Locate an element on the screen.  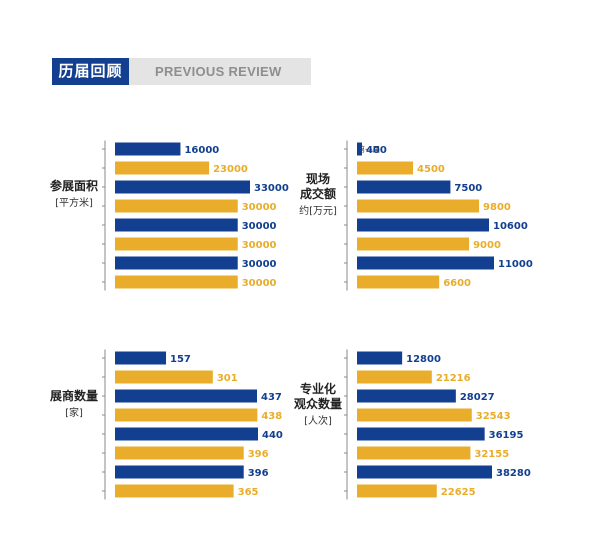
value-label: 21216 is located at coordinates (453, 378).